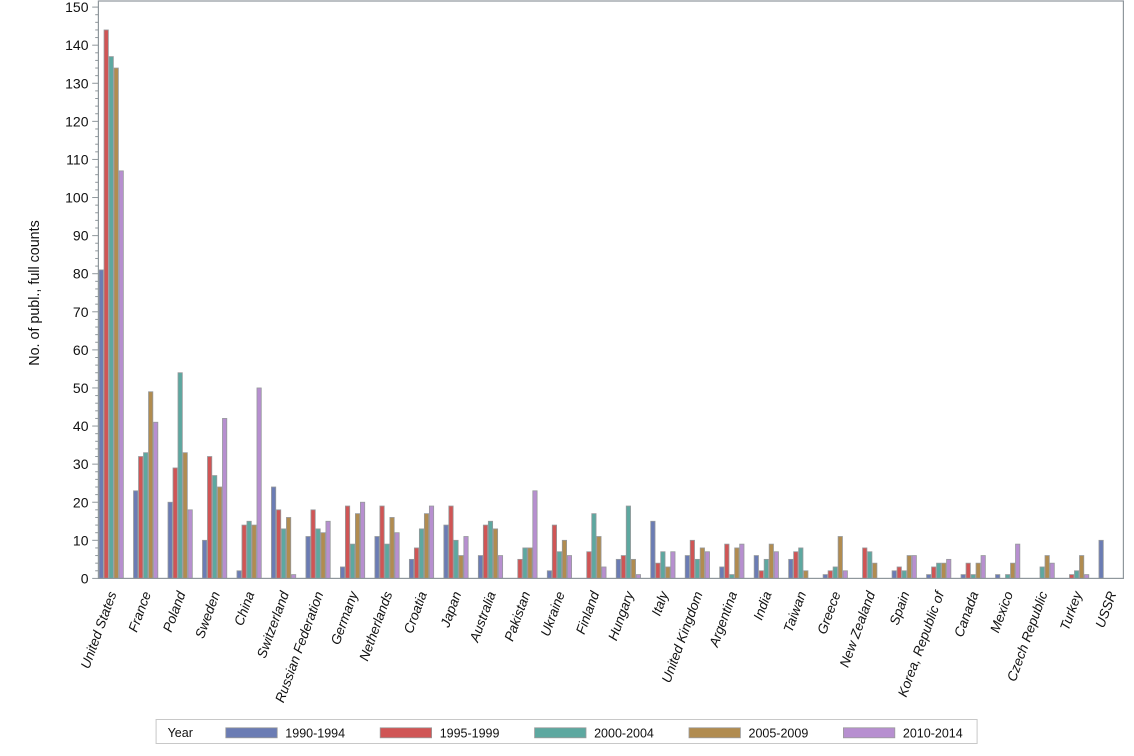 Image resolution: width=1134 pixels, height=756 pixels. I want to click on svg-text: 2010-2014, so click(933, 733).